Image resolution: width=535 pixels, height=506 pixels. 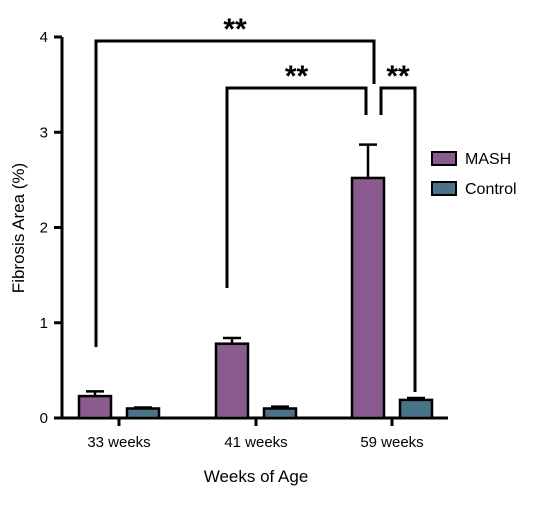 I want to click on bracket-33-vs-59-label: **, so click(x=235, y=29).